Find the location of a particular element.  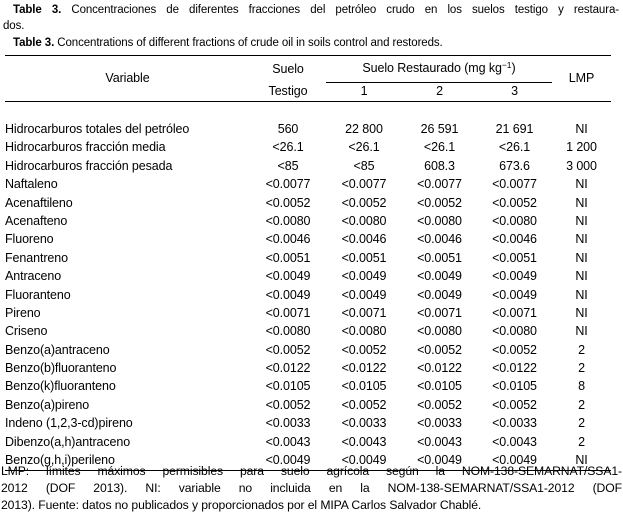

cell-r2: <0.0046 is located at coordinates (439, 239).